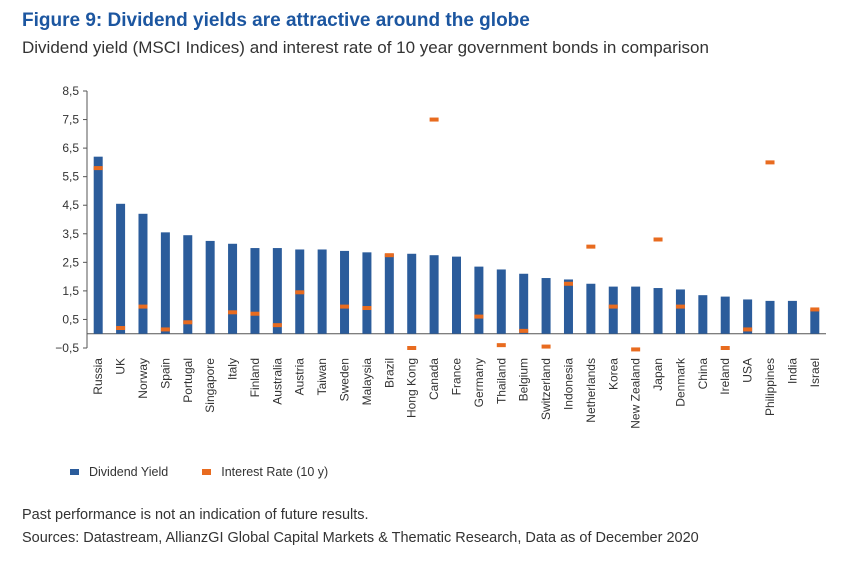 This screenshot has width=858, height=561. What do you see at coordinates (501, 381) in the screenshot?
I see `x-tick-label: Thailand` at bounding box center [501, 381].